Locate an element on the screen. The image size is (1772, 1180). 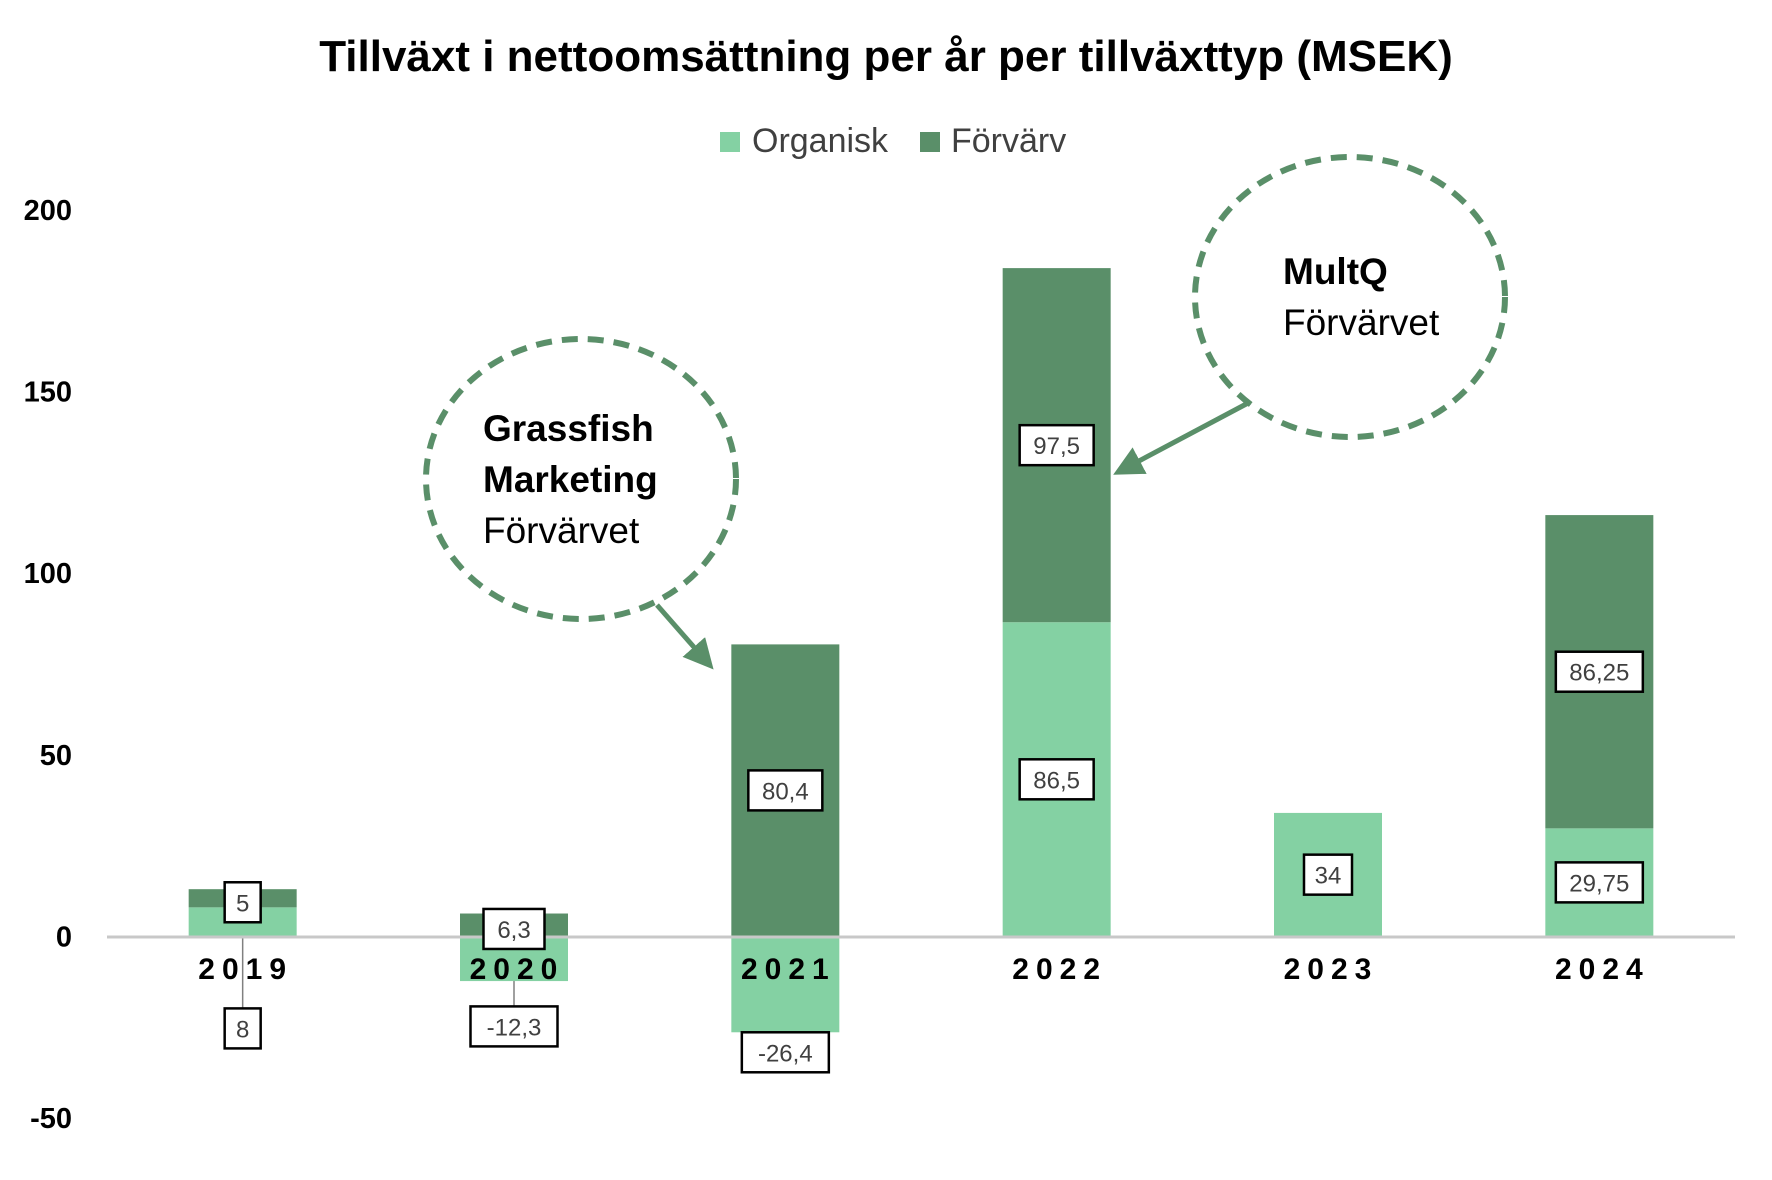
data-label-text: 6,3 is located at coordinates (513, 930).